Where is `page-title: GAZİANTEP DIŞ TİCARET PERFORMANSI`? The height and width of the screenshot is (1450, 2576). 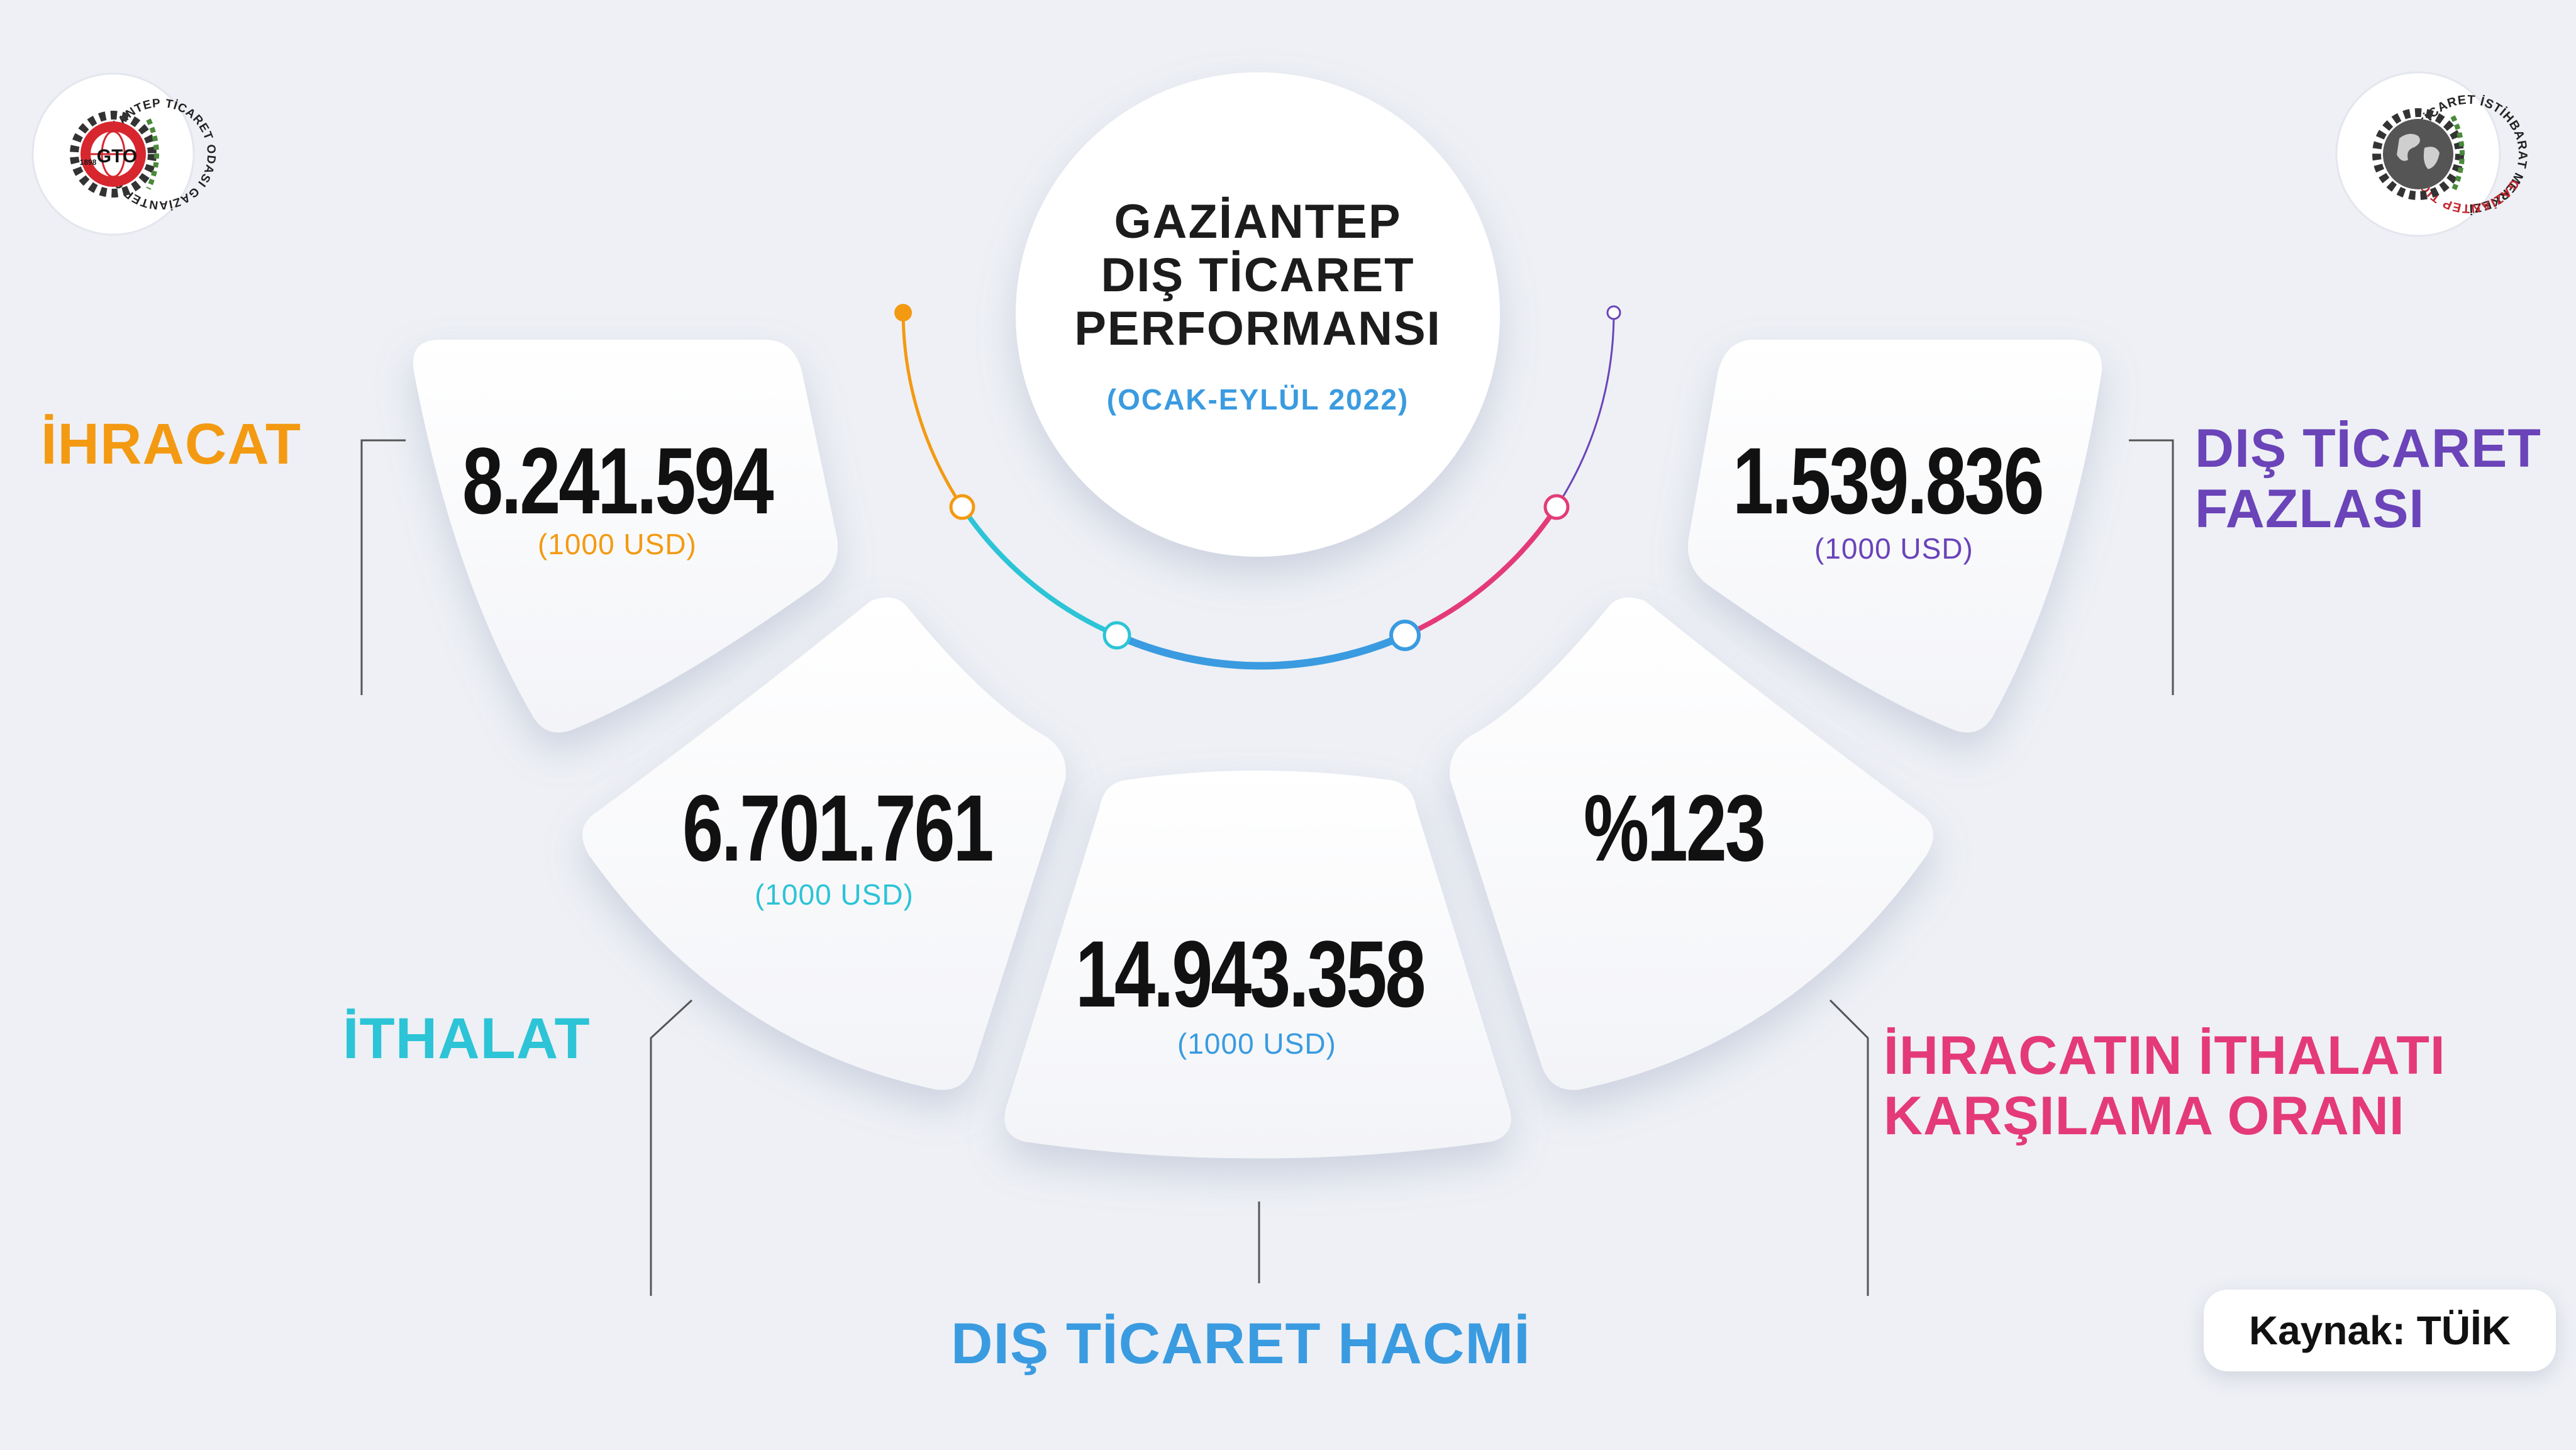 page-title: GAZİANTEP DIŞ TİCARET PERFORMANSI is located at coordinates (1258, 275).